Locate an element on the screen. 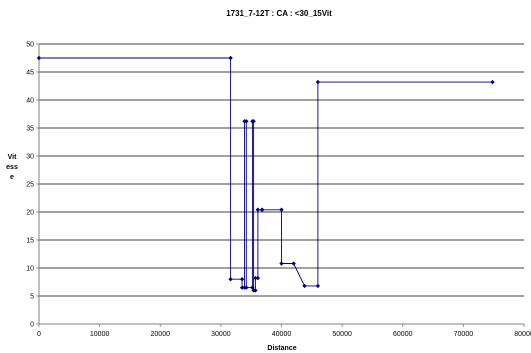  x-tick-label: 10000 is located at coordinates (100, 334).